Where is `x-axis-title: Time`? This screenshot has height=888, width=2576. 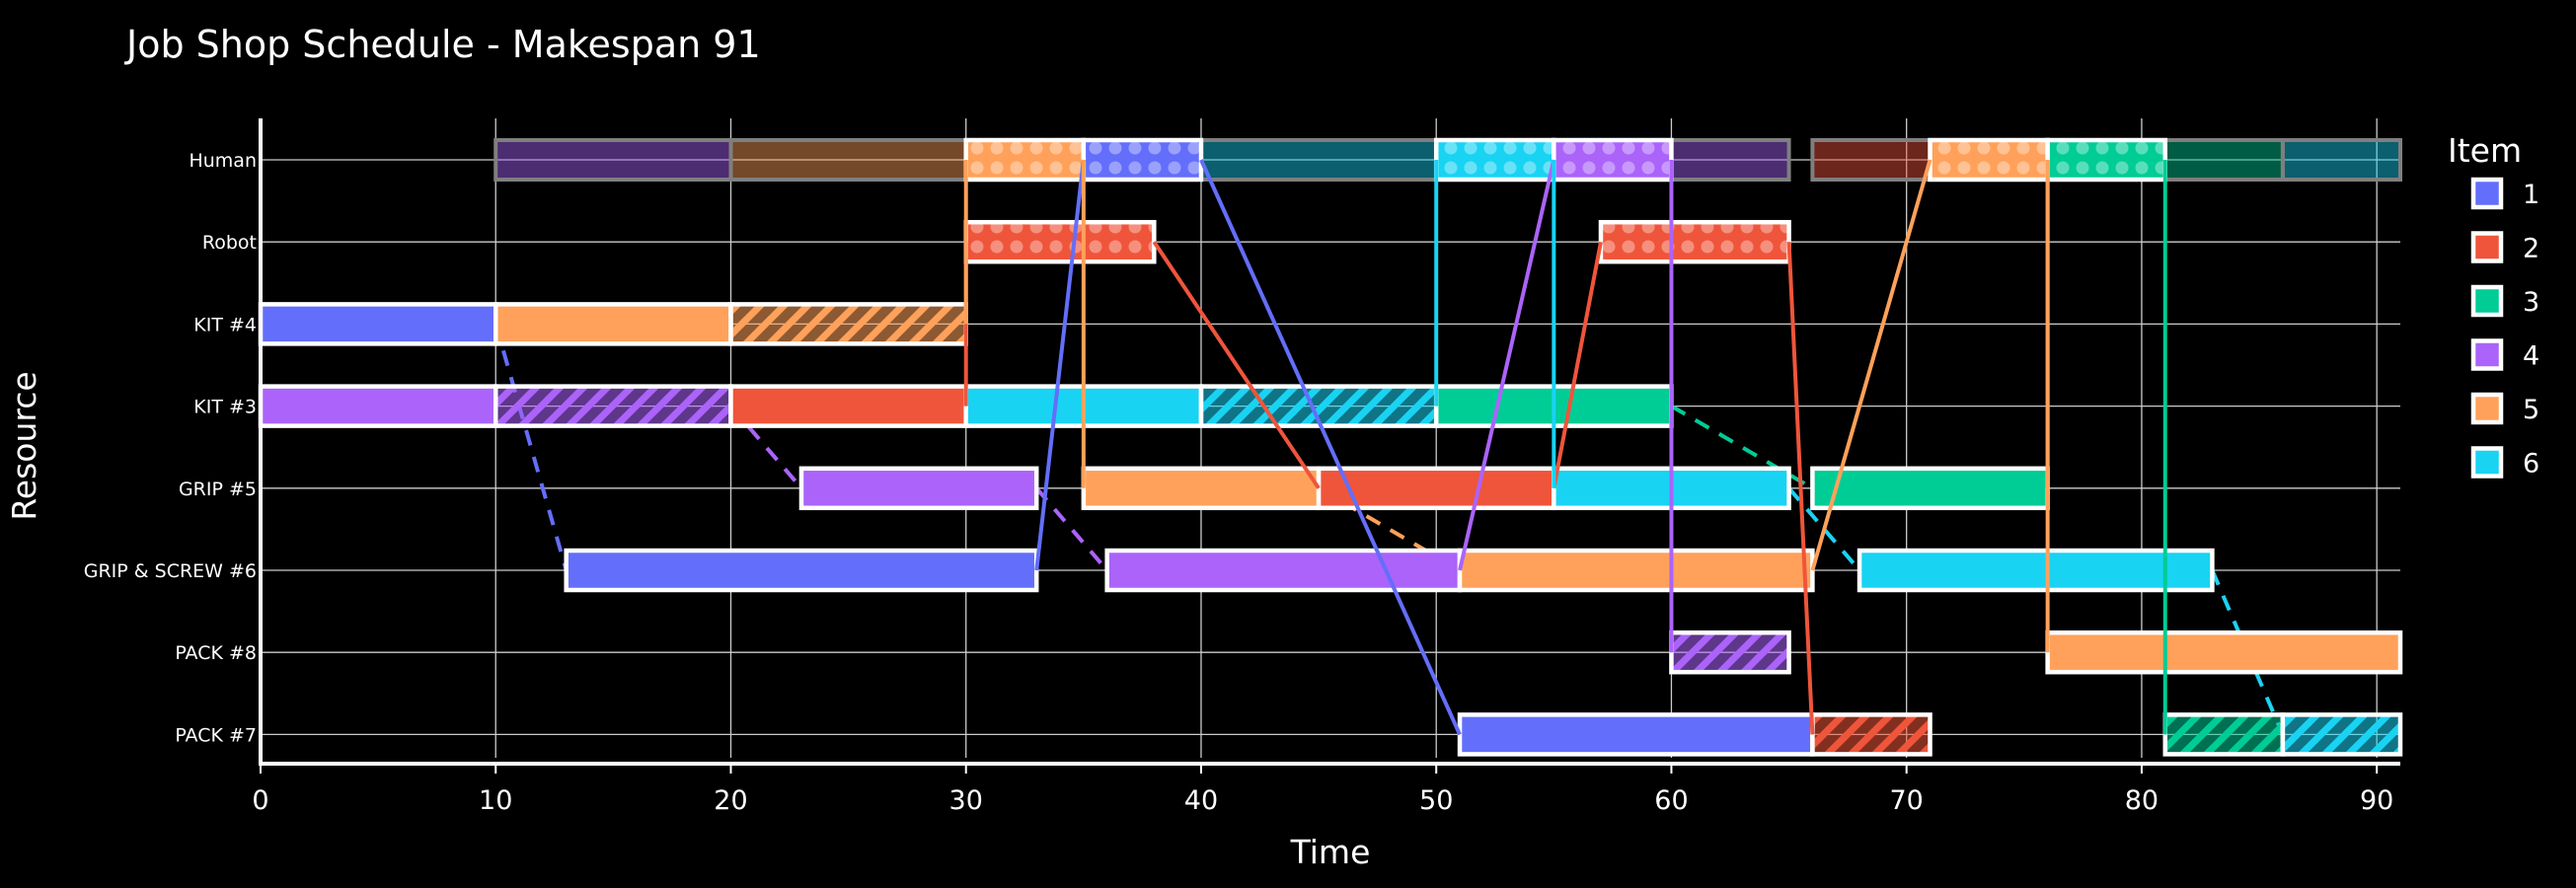 x-axis-title: Time is located at coordinates (1330, 852).